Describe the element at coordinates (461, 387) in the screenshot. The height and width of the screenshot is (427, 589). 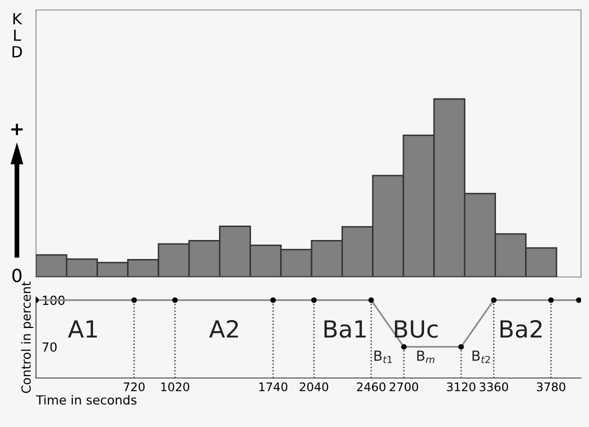
I see `x-tick-label: 3120` at that location.